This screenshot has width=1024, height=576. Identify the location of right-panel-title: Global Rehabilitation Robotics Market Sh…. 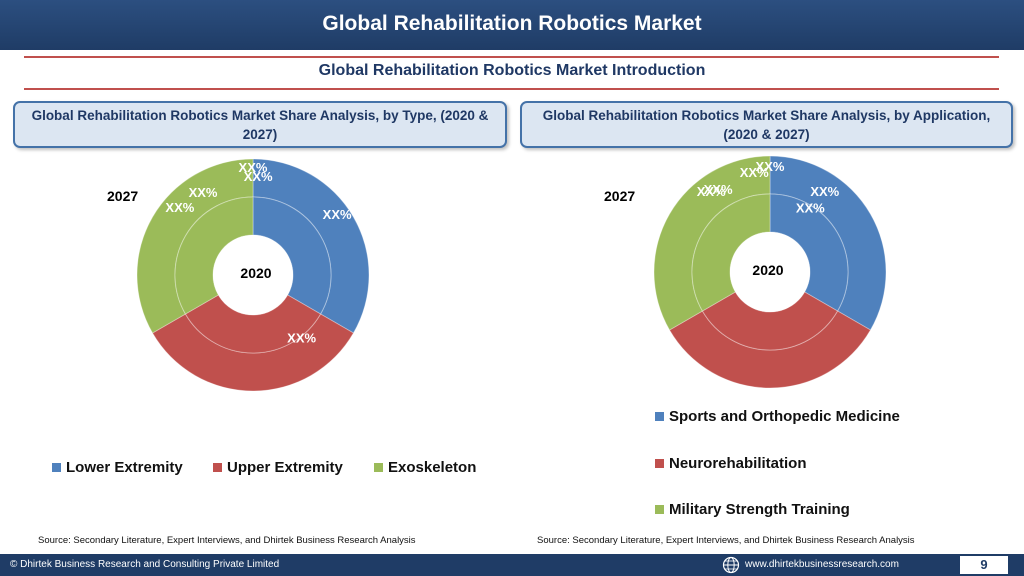
(766, 124).